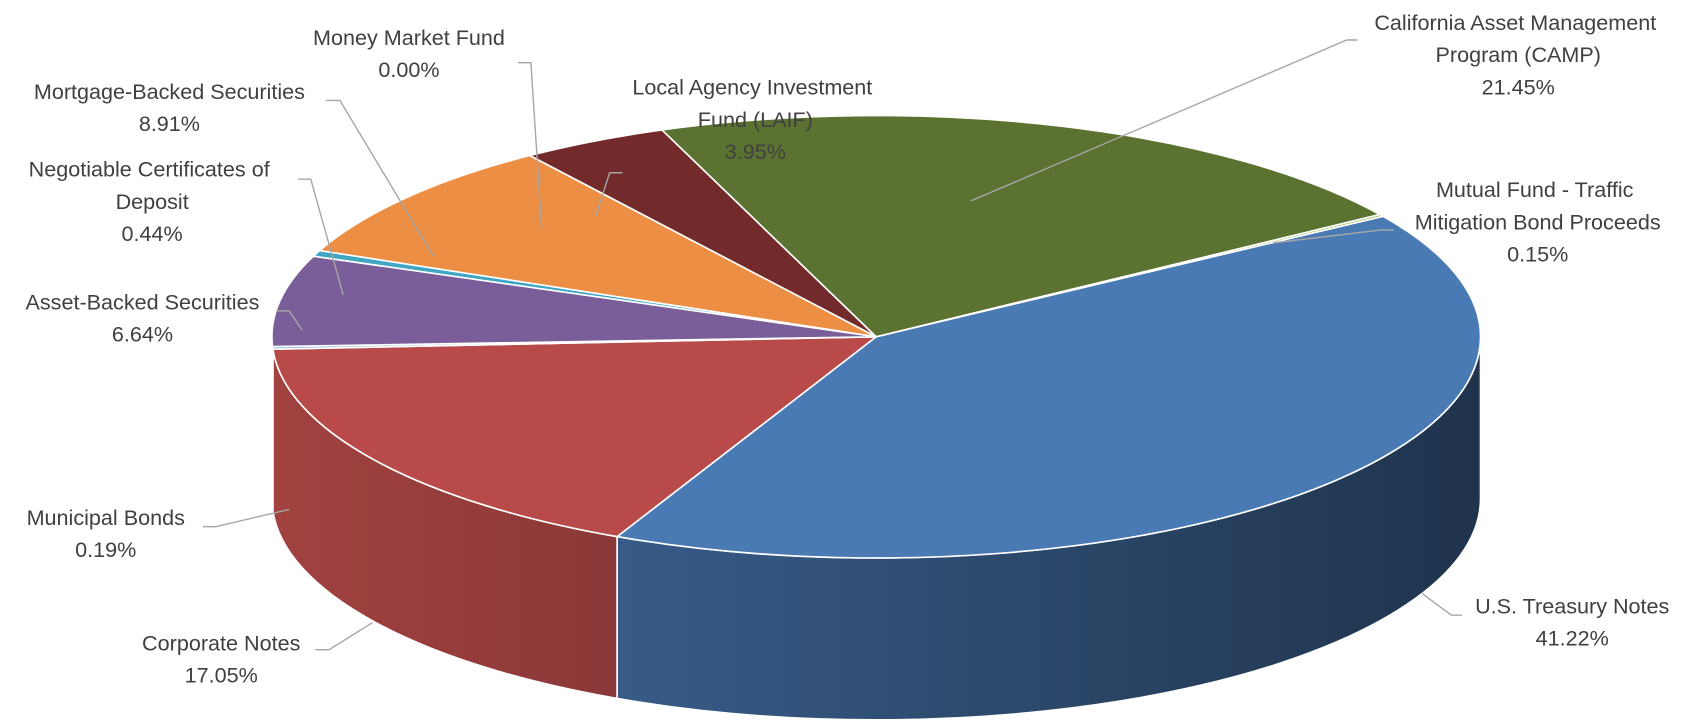  Describe the element at coordinates (1518, 86) in the screenshot. I see `slice-value-label: 21.45%` at that location.